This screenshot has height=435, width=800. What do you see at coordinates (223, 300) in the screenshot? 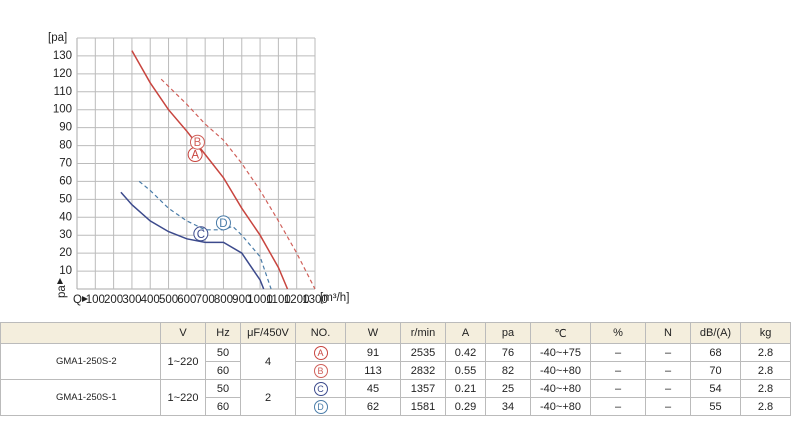
I see `x-tick-label: 800` at bounding box center [223, 300].